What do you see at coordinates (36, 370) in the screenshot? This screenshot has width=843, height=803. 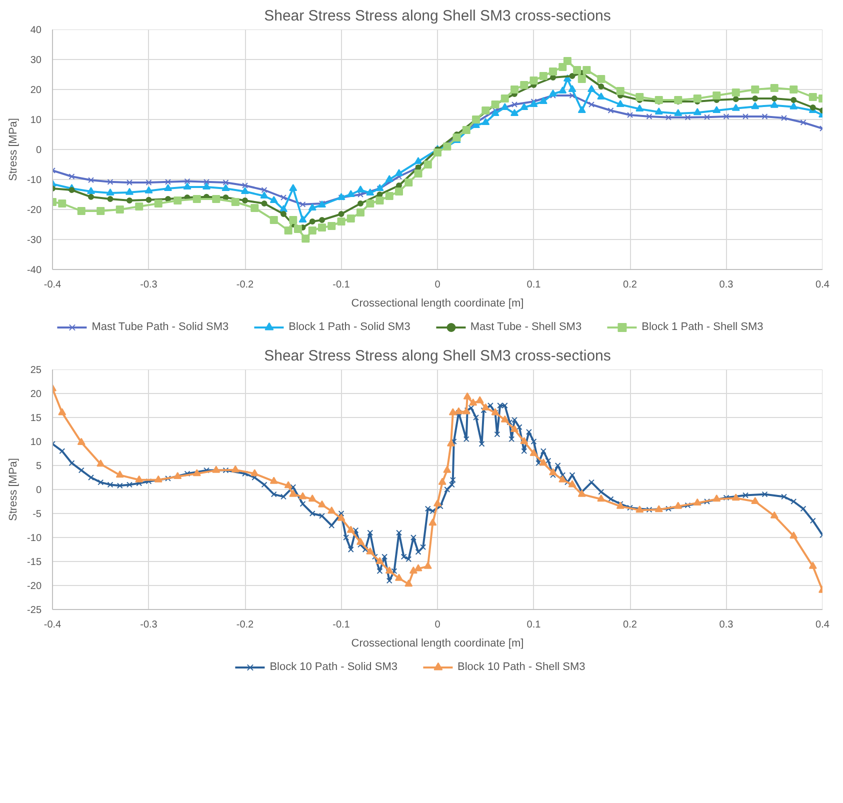 I see `y-tick-label: 25` at bounding box center [36, 370].